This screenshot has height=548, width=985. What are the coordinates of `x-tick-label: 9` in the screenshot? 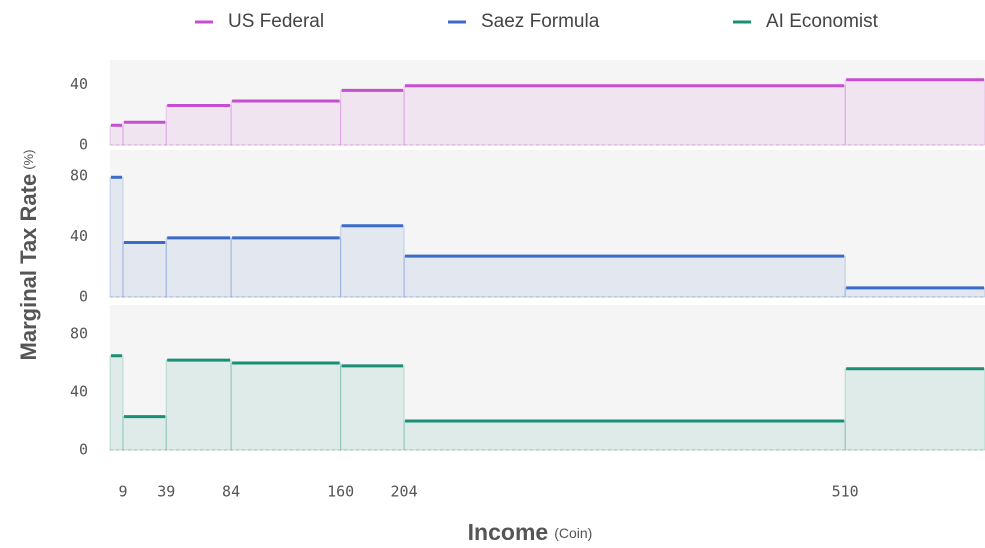 It's located at (122, 492).